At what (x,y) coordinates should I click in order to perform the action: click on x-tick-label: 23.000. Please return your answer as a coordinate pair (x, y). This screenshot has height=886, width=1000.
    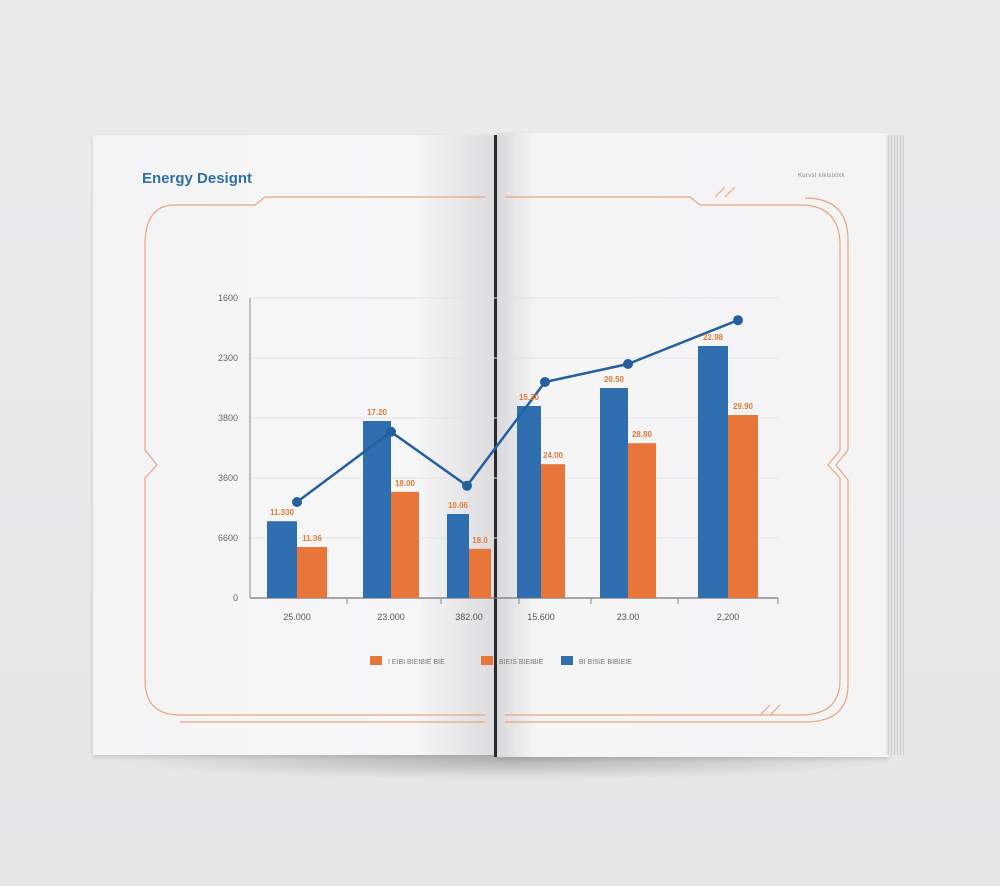
    Looking at the image, I should click on (391, 617).